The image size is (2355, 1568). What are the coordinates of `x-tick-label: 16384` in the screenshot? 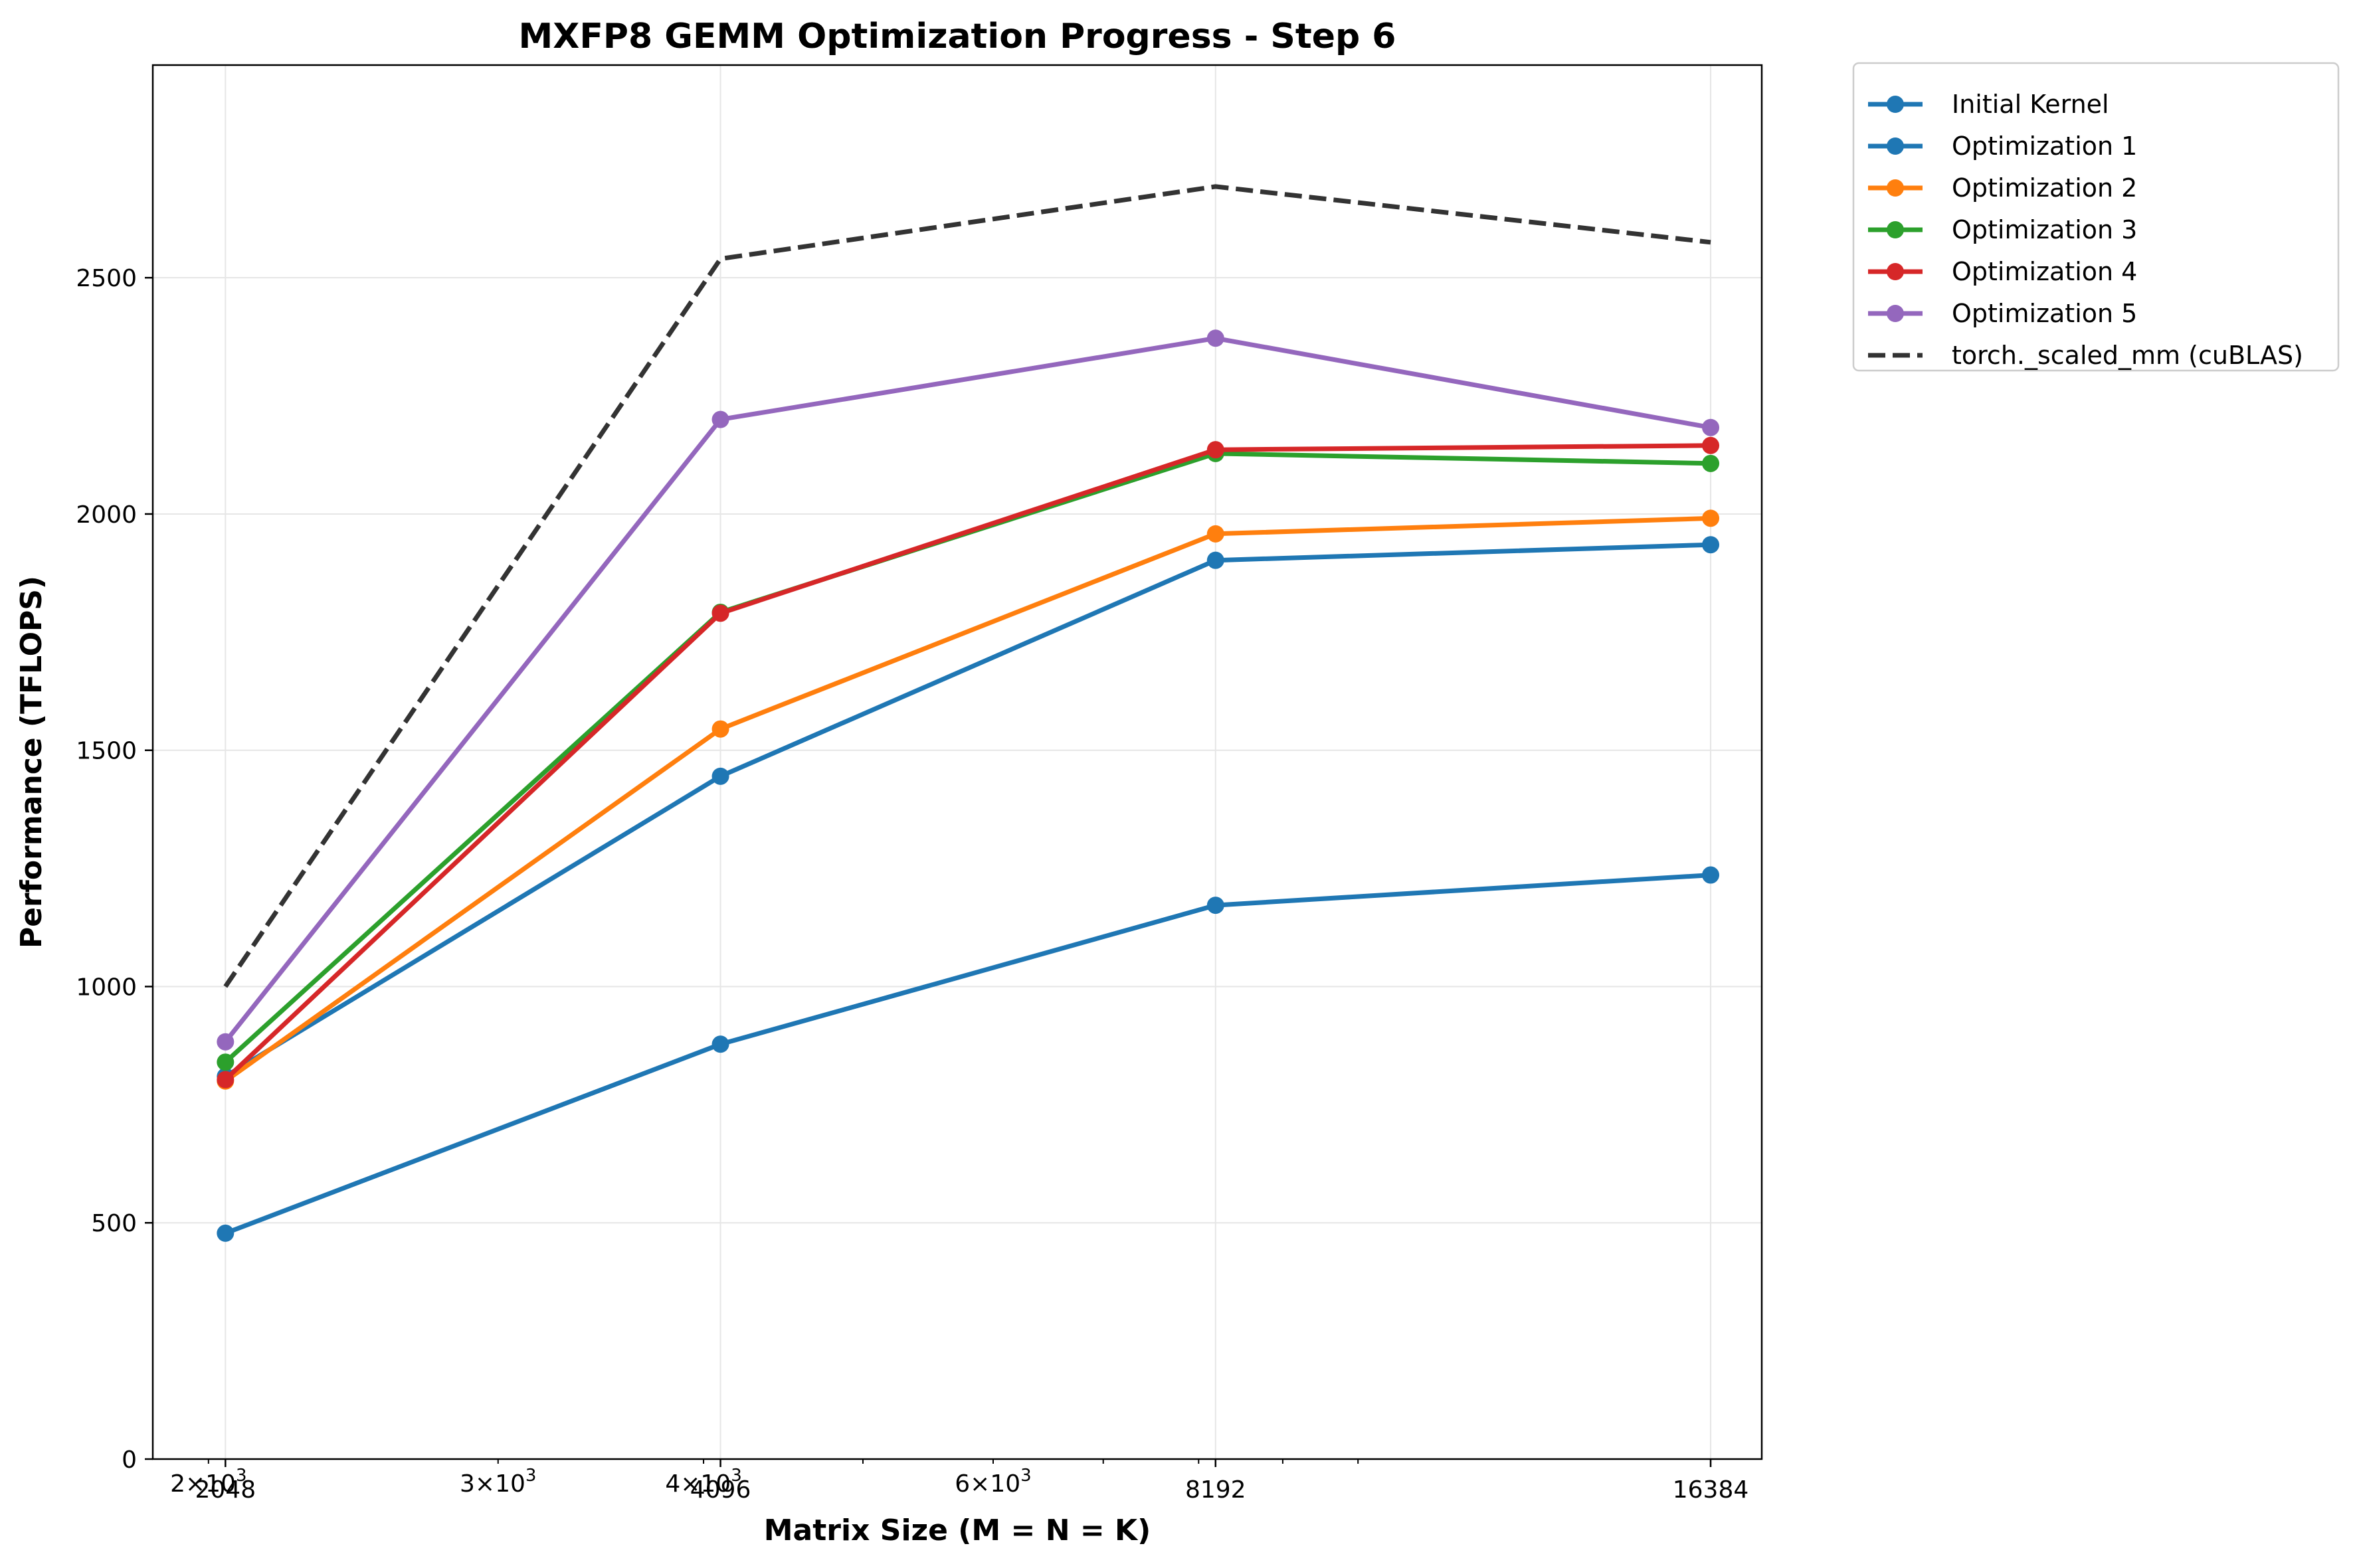 It's located at (1711, 1490).